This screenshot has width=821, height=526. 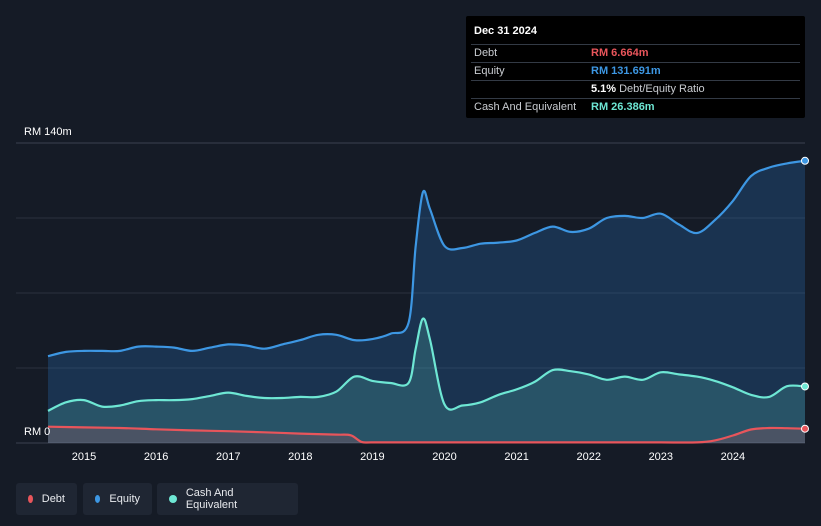 What do you see at coordinates (733, 457) in the screenshot?
I see `x-tick-2024: 2024` at bounding box center [733, 457].